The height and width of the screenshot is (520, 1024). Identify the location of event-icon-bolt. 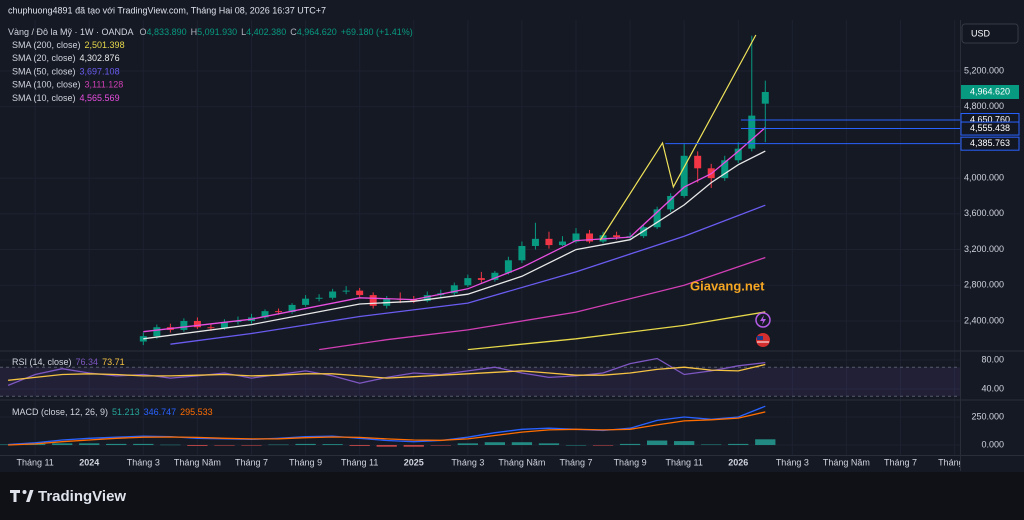
(763, 320).